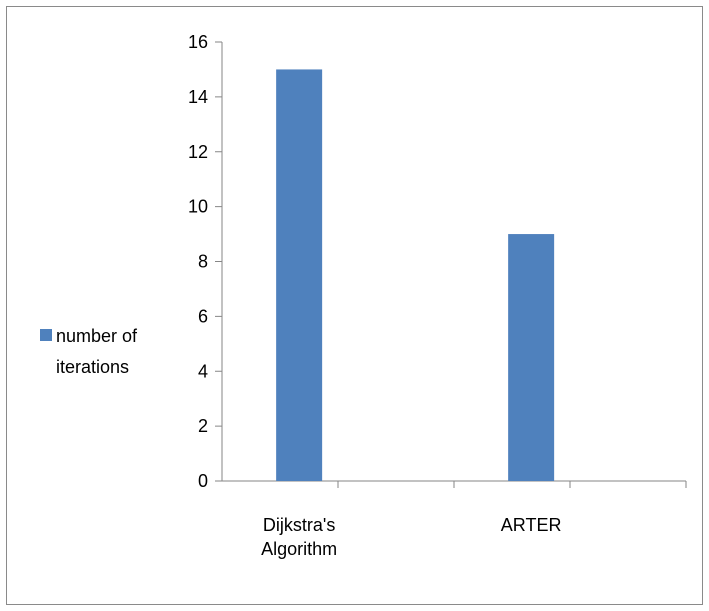  Describe the element at coordinates (97, 336) in the screenshot. I see `legend-label: number of` at that location.